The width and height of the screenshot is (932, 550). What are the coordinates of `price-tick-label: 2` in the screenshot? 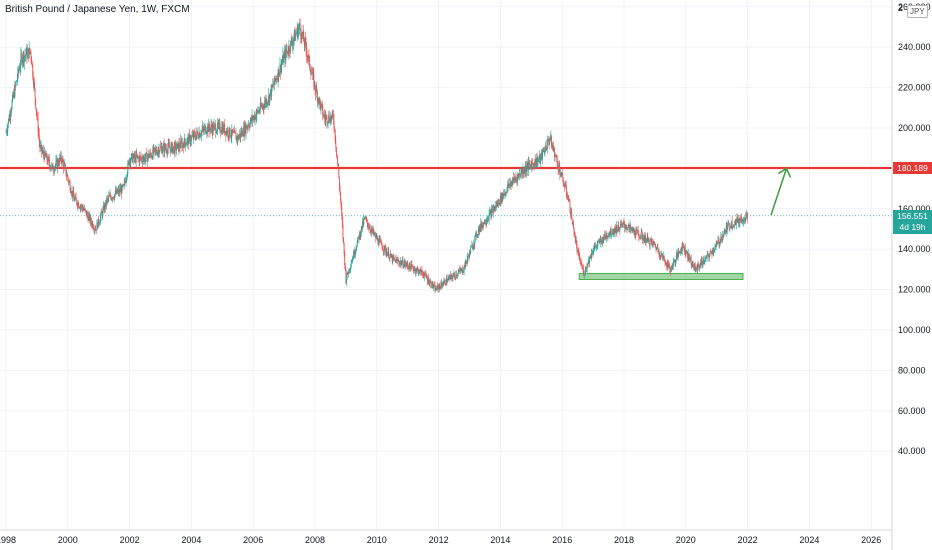 It's located at (900, 8).